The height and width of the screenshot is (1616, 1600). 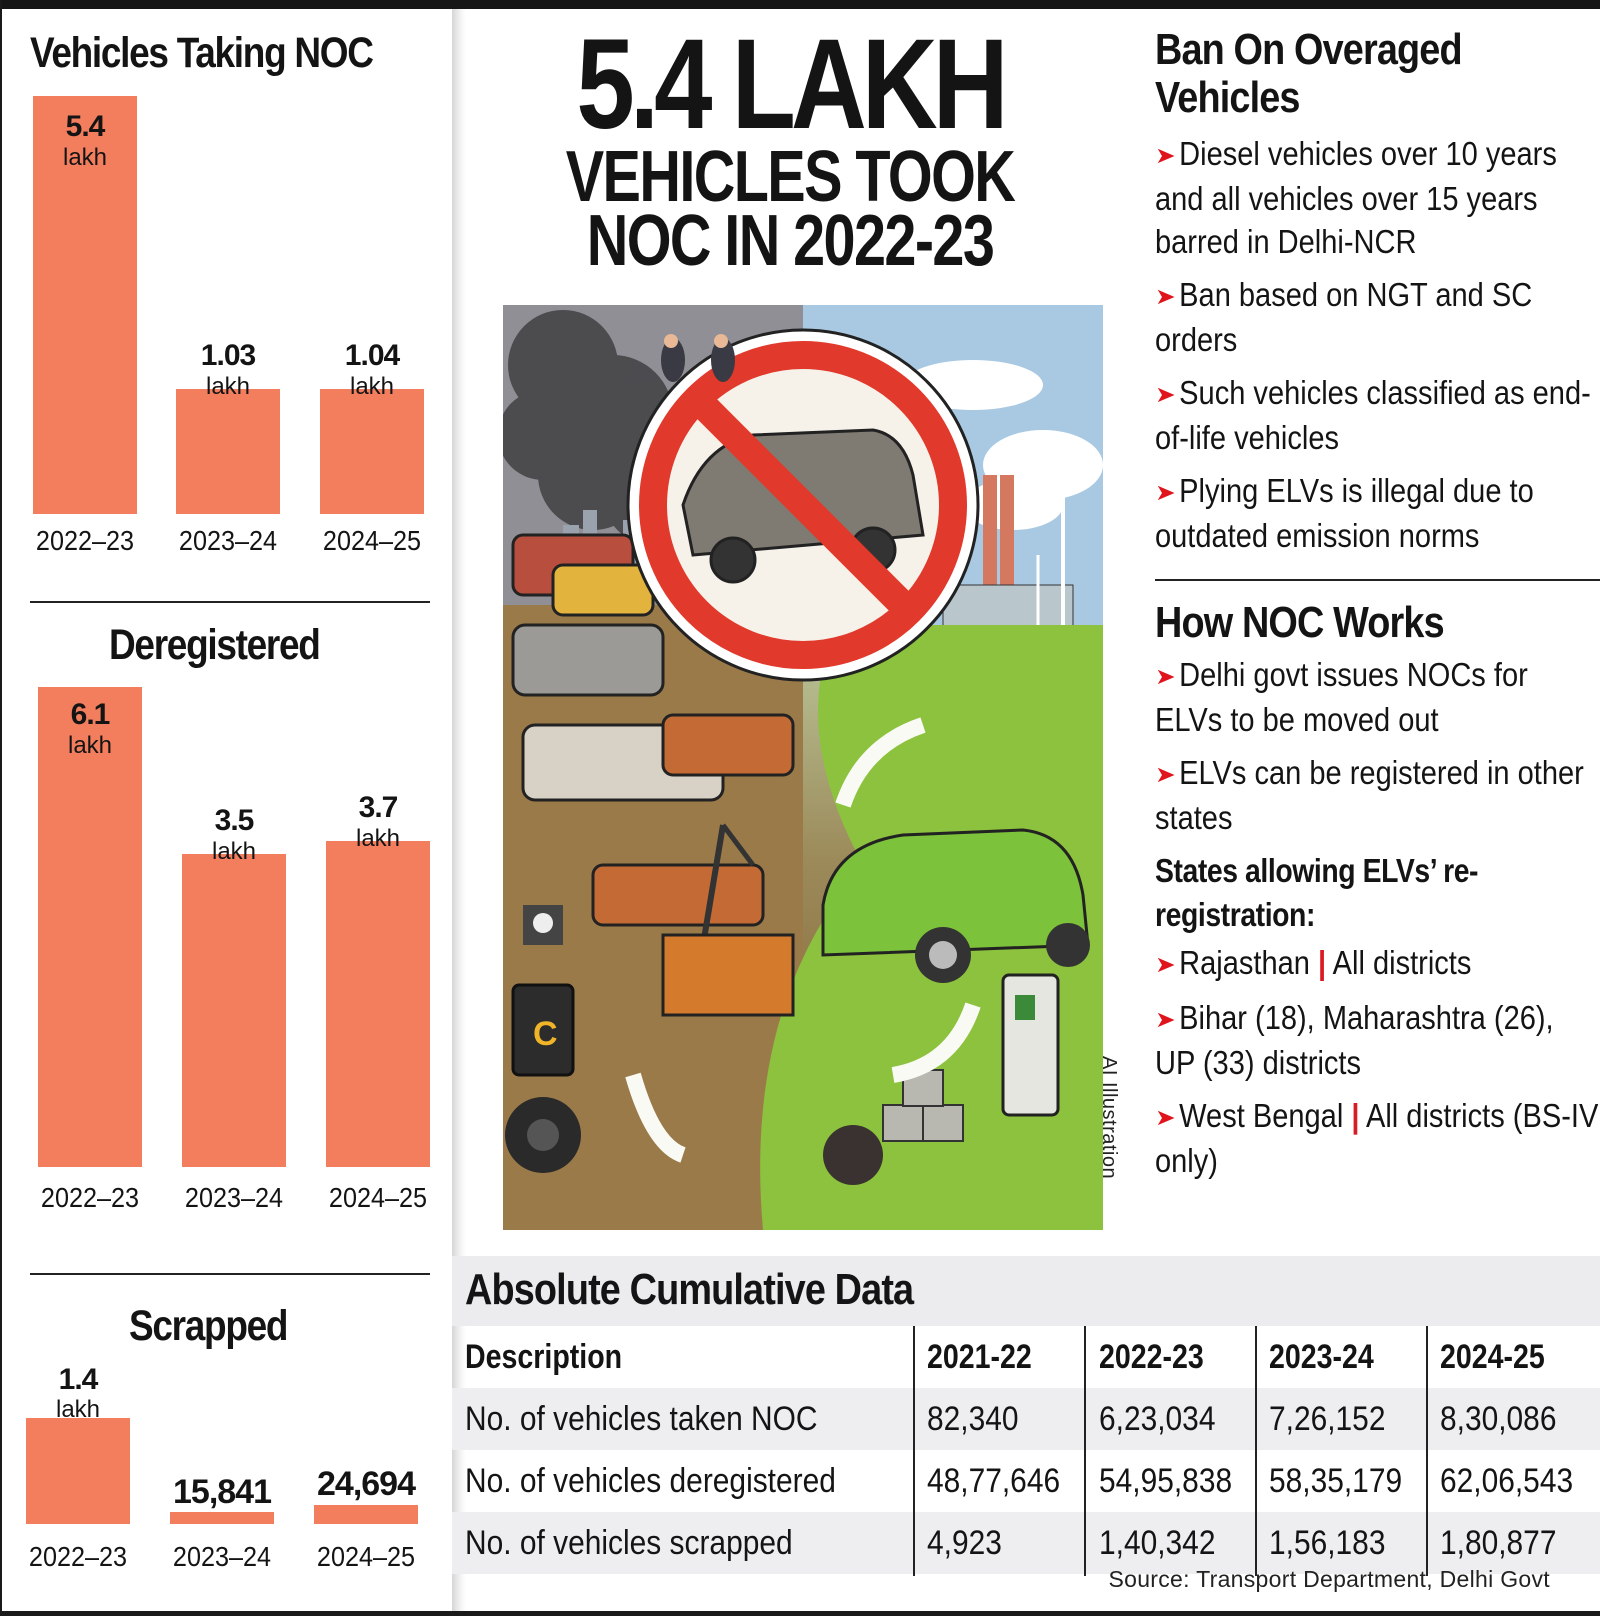 I want to click on left-frame-border, so click(x=1, y=808).